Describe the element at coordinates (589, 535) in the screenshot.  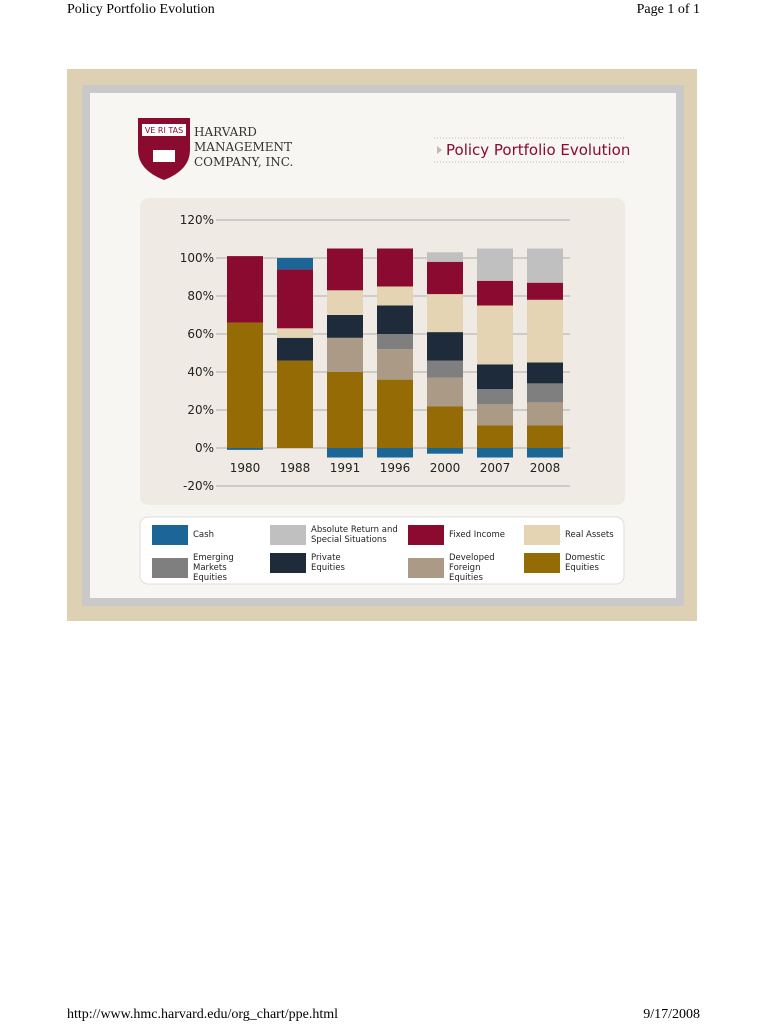
I see `legend-label: Real Assets` at that location.